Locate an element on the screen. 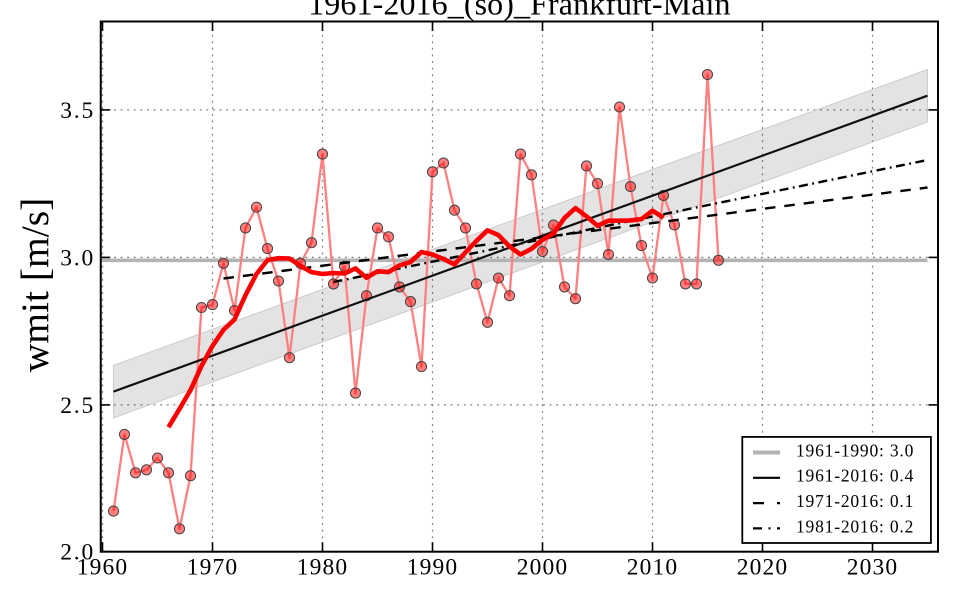  svg-text: wmit [m/s] is located at coordinates (35, 285).